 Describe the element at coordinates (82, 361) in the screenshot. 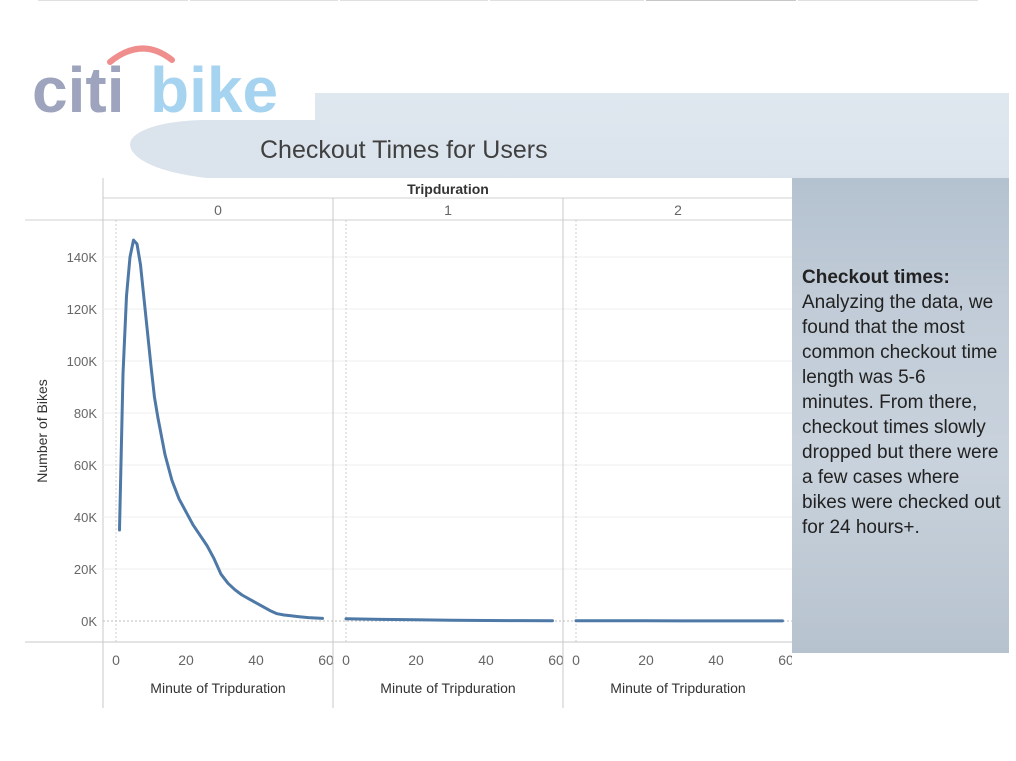

I see `y-tick-label: 100K` at that location.